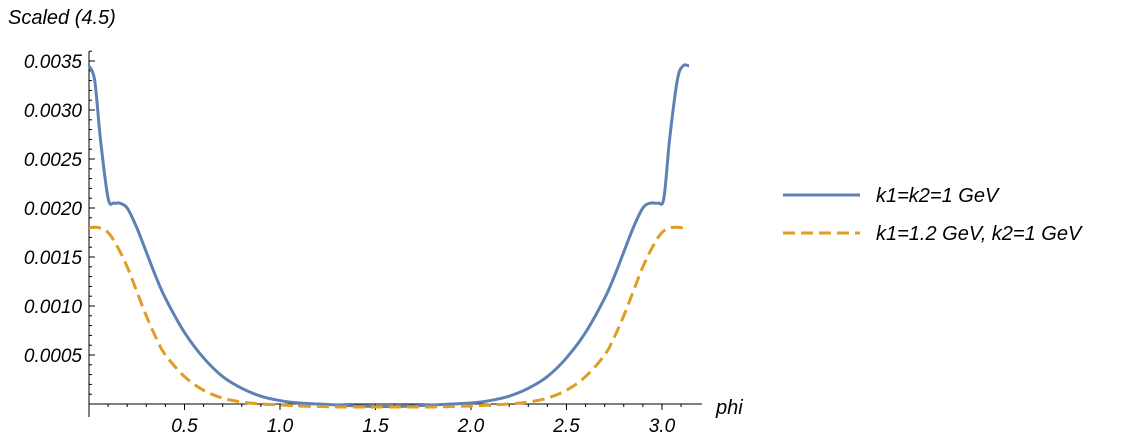  What do you see at coordinates (979, 234) in the screenshot?
I see `legend-label-2: k1=1.2 GeV, k2=1 GeV` at bounding box center [979, 234].